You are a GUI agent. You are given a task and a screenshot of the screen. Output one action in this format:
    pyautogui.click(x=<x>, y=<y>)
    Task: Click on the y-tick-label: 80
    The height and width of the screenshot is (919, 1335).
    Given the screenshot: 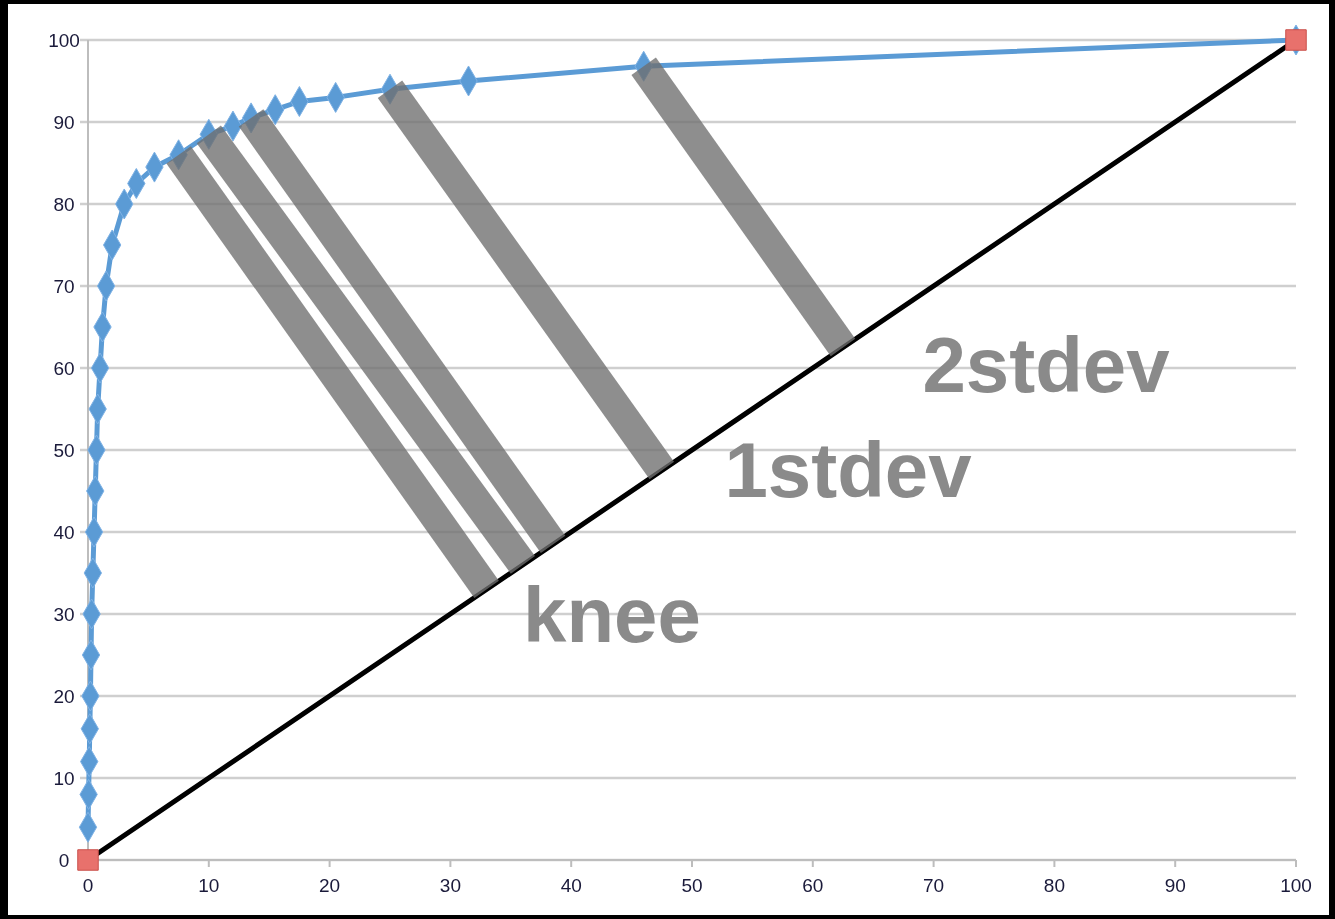 What is the action you would take?
    pyautogui.click(x=64, y=204)
    